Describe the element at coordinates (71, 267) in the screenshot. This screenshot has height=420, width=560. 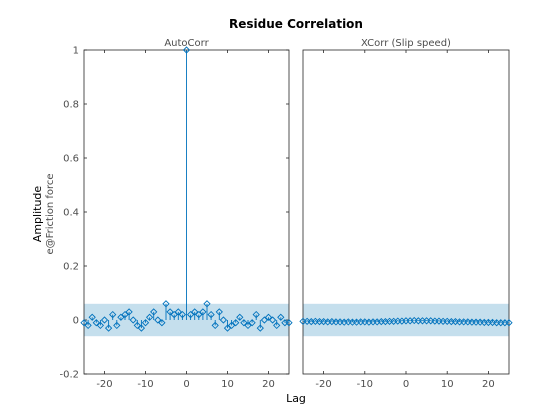
I see `y-tick-label: 0.2` at that location.